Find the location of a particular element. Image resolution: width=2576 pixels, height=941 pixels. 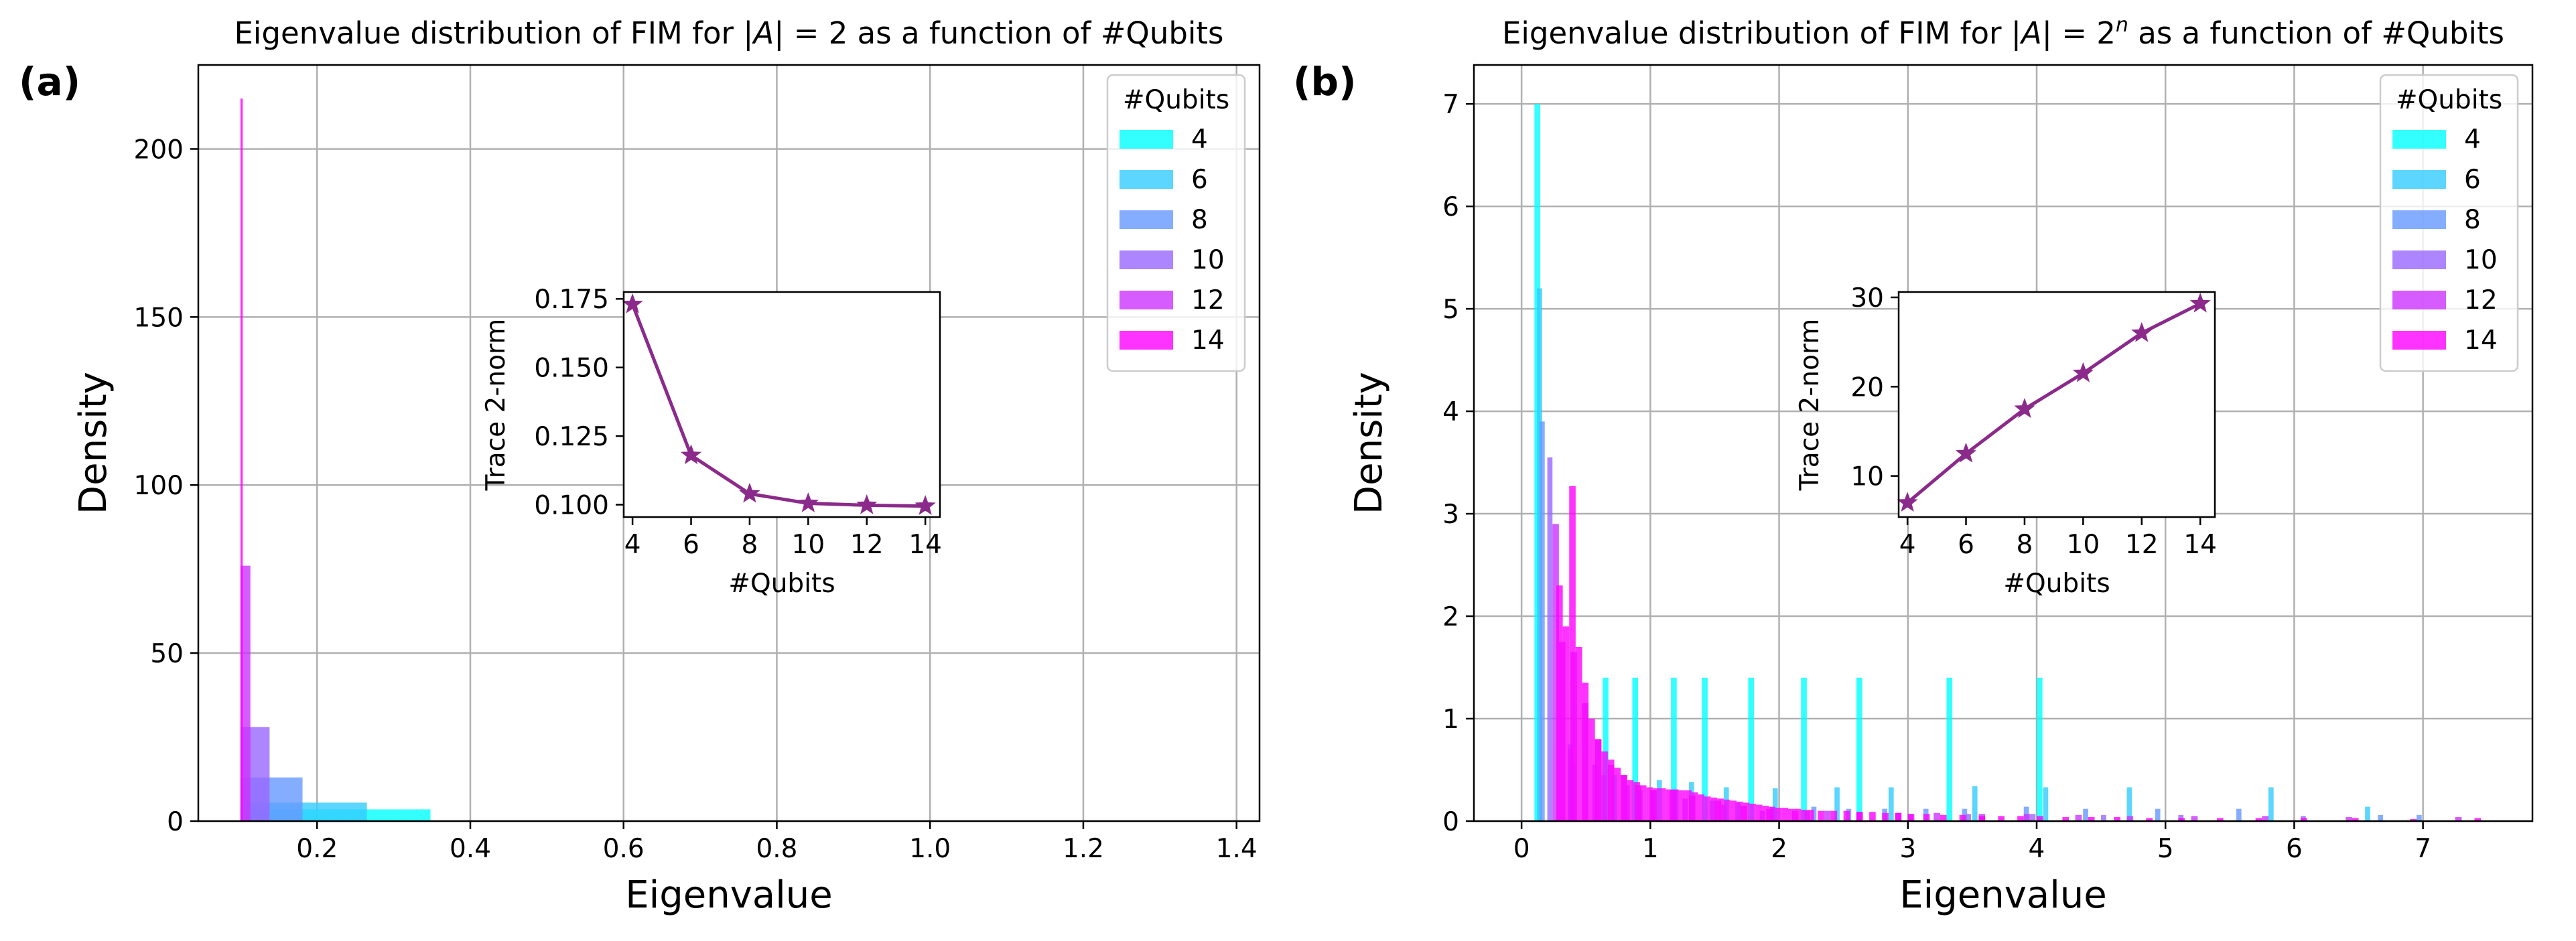

inset-y-axis-label: Trace 2-norm is located at coordinates (496, 405).